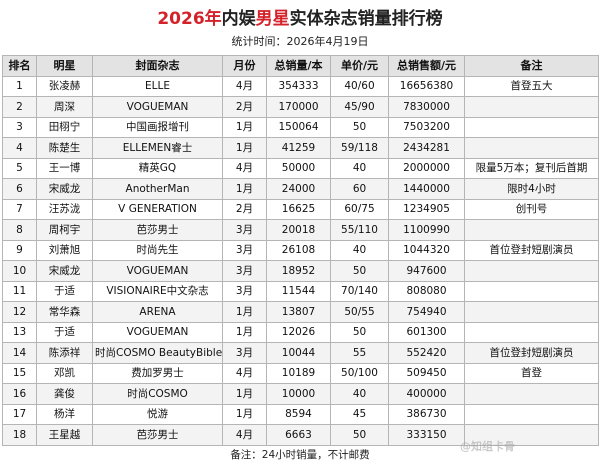 Image resolution: width=600 pixels, height=465 pixels. I want to click on table-row: 9 刘萧旭 时尚先生 3月 26108 40 1044320 首位登封短剧演员, so click(300, 250).